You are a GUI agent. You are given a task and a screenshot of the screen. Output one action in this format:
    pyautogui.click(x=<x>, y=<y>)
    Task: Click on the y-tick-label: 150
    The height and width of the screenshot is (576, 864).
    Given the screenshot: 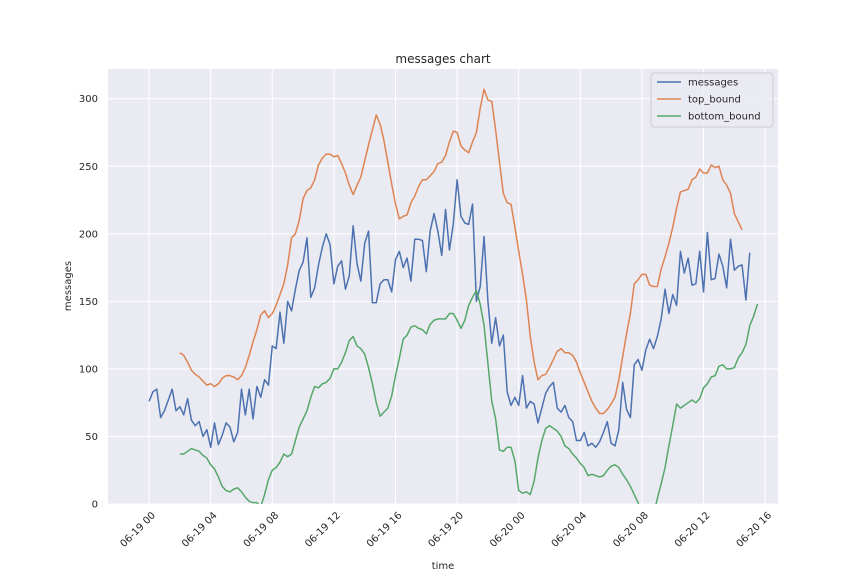 What is the action you would take?
    pyautogui.click(x=88, y=302)
    